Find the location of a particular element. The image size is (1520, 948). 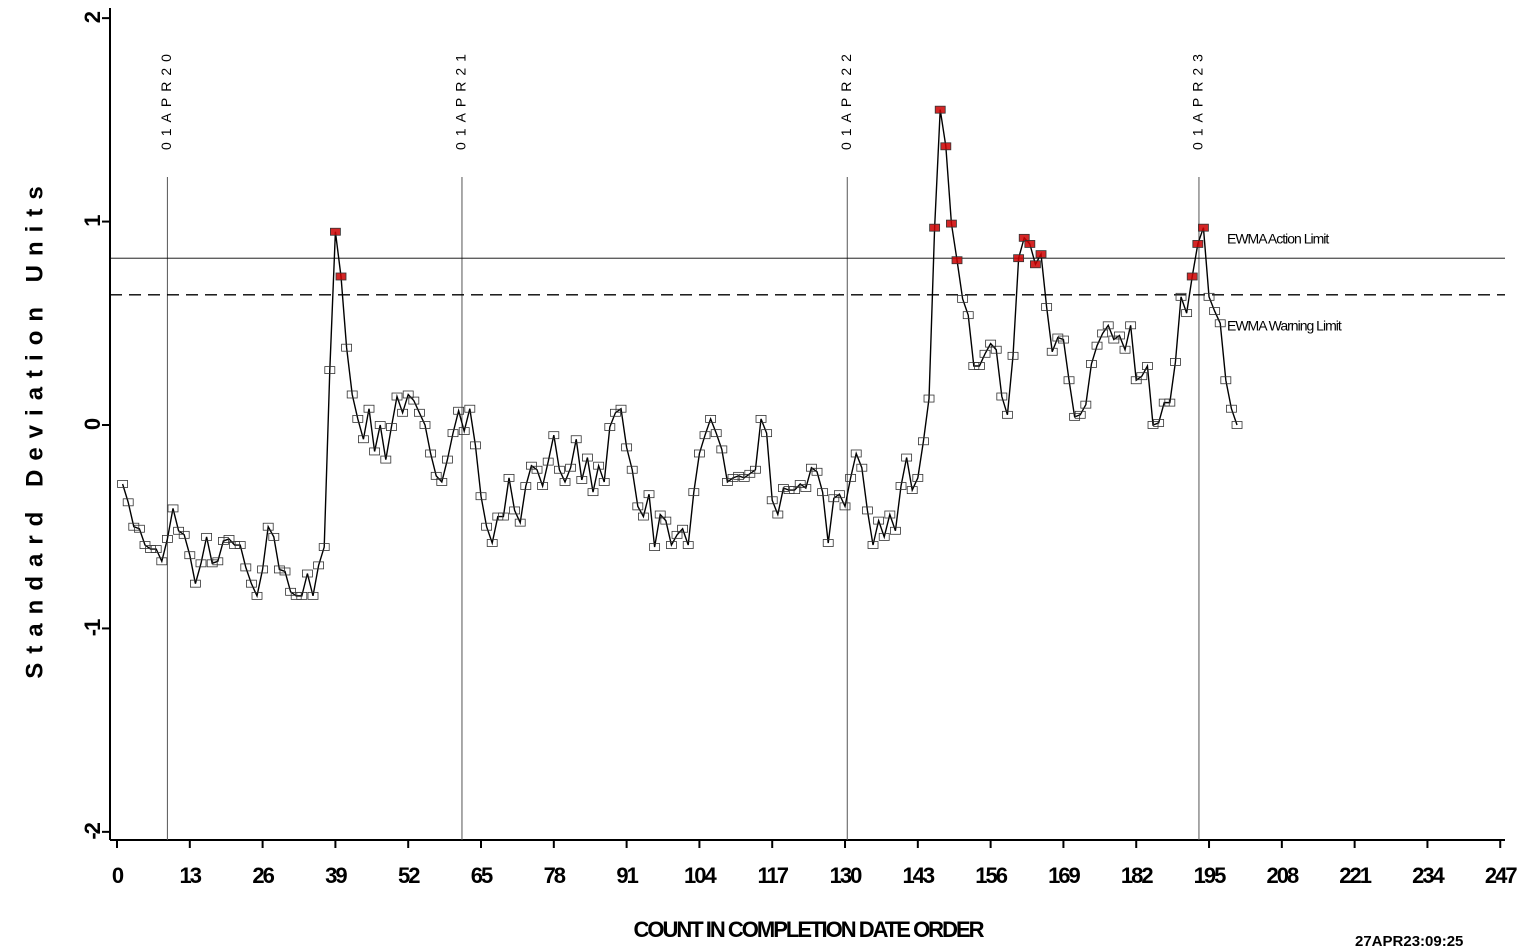

x-tick-label: 182 is located at coordinates (1137, 875).